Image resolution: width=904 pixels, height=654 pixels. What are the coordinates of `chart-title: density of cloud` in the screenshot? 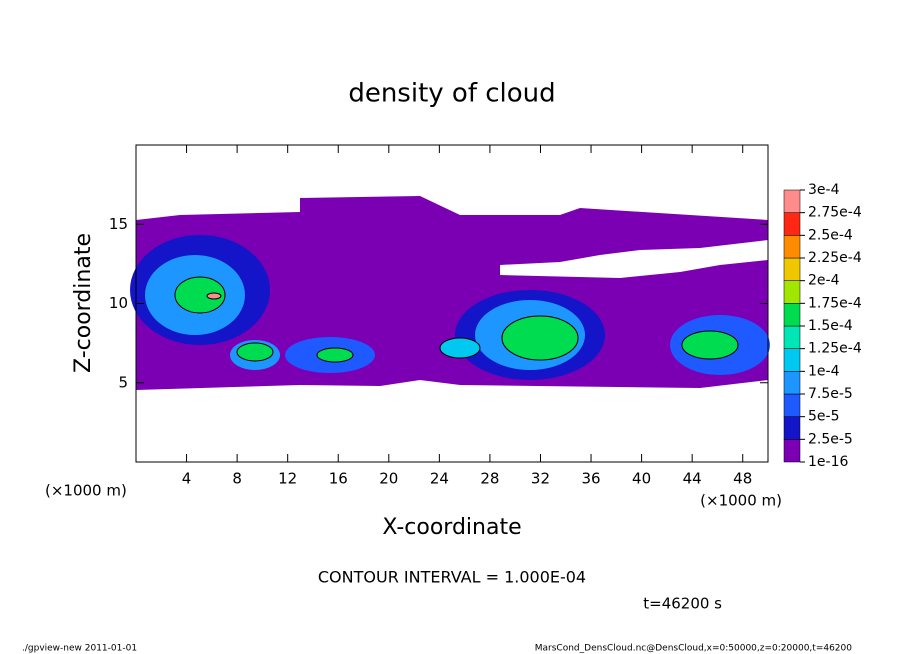 It's located at (451, 94).